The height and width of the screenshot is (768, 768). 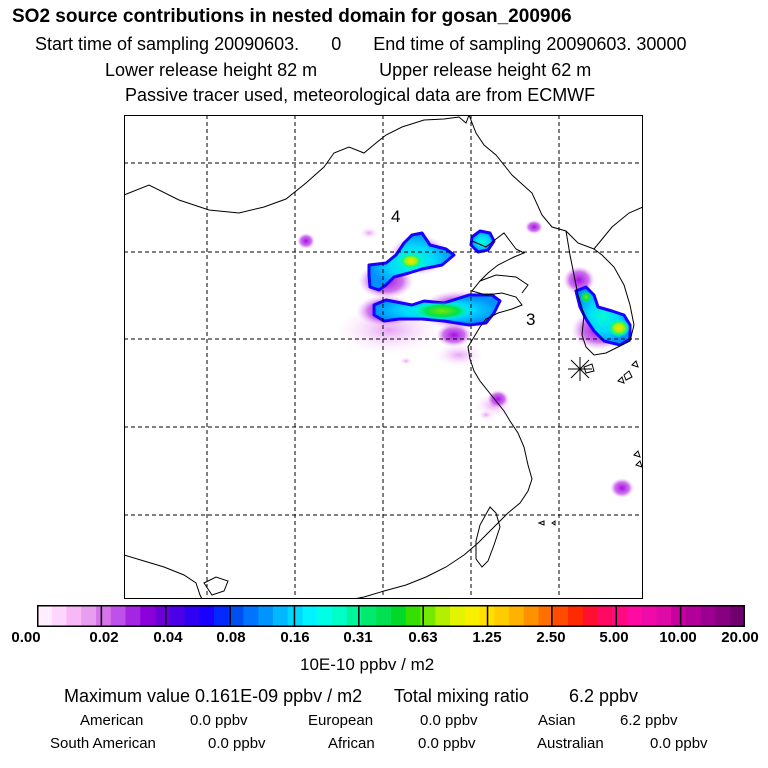 I want to click on start-time-label: Start time of sampling 20090603., so click(x=167, y=44).